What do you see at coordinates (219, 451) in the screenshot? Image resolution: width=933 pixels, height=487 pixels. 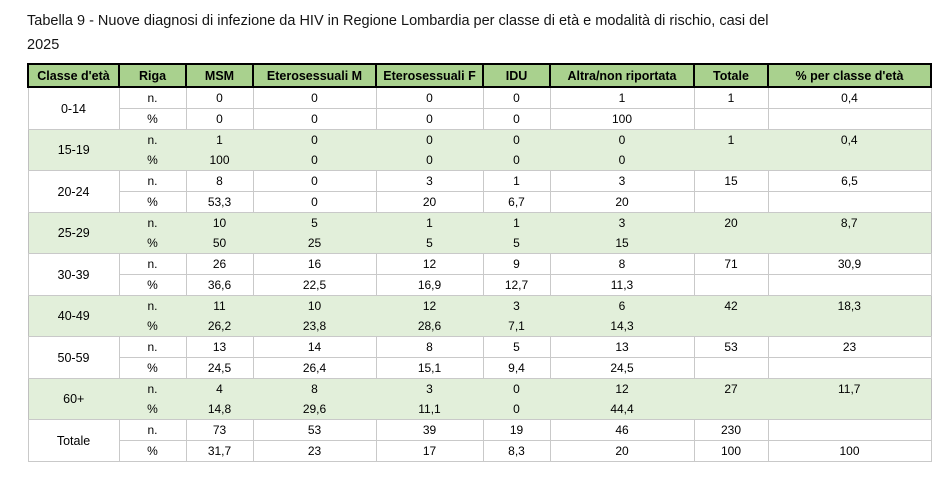 I see `value-cell: 31,7` at bounding box center [219, 451].